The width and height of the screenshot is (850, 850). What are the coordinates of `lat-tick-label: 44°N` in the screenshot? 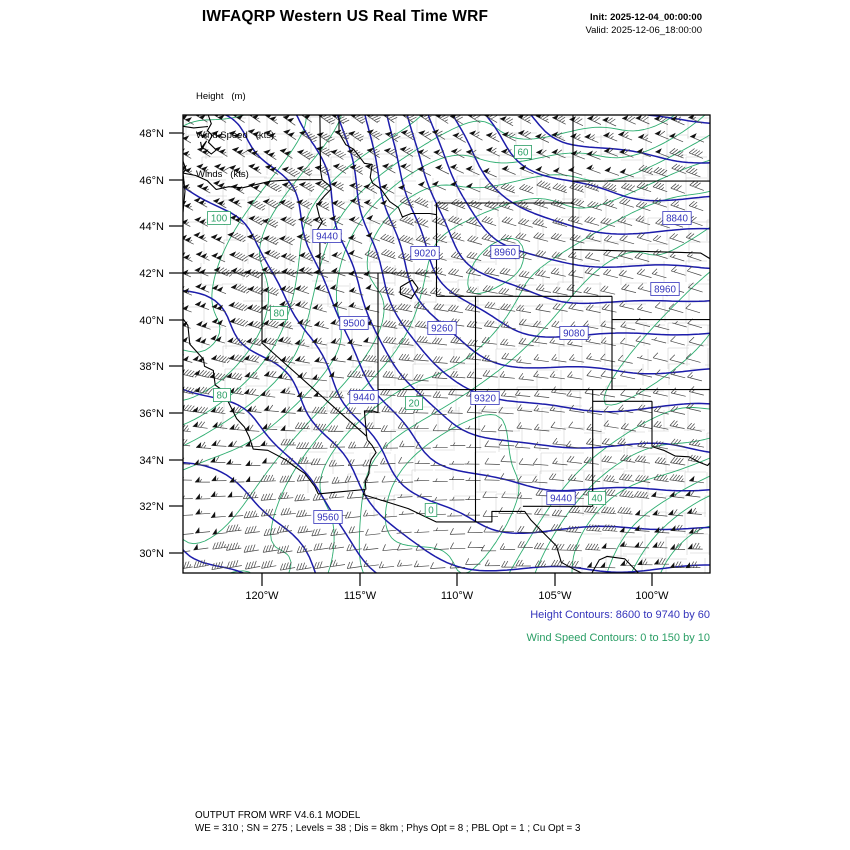 It's located at (151, 227).